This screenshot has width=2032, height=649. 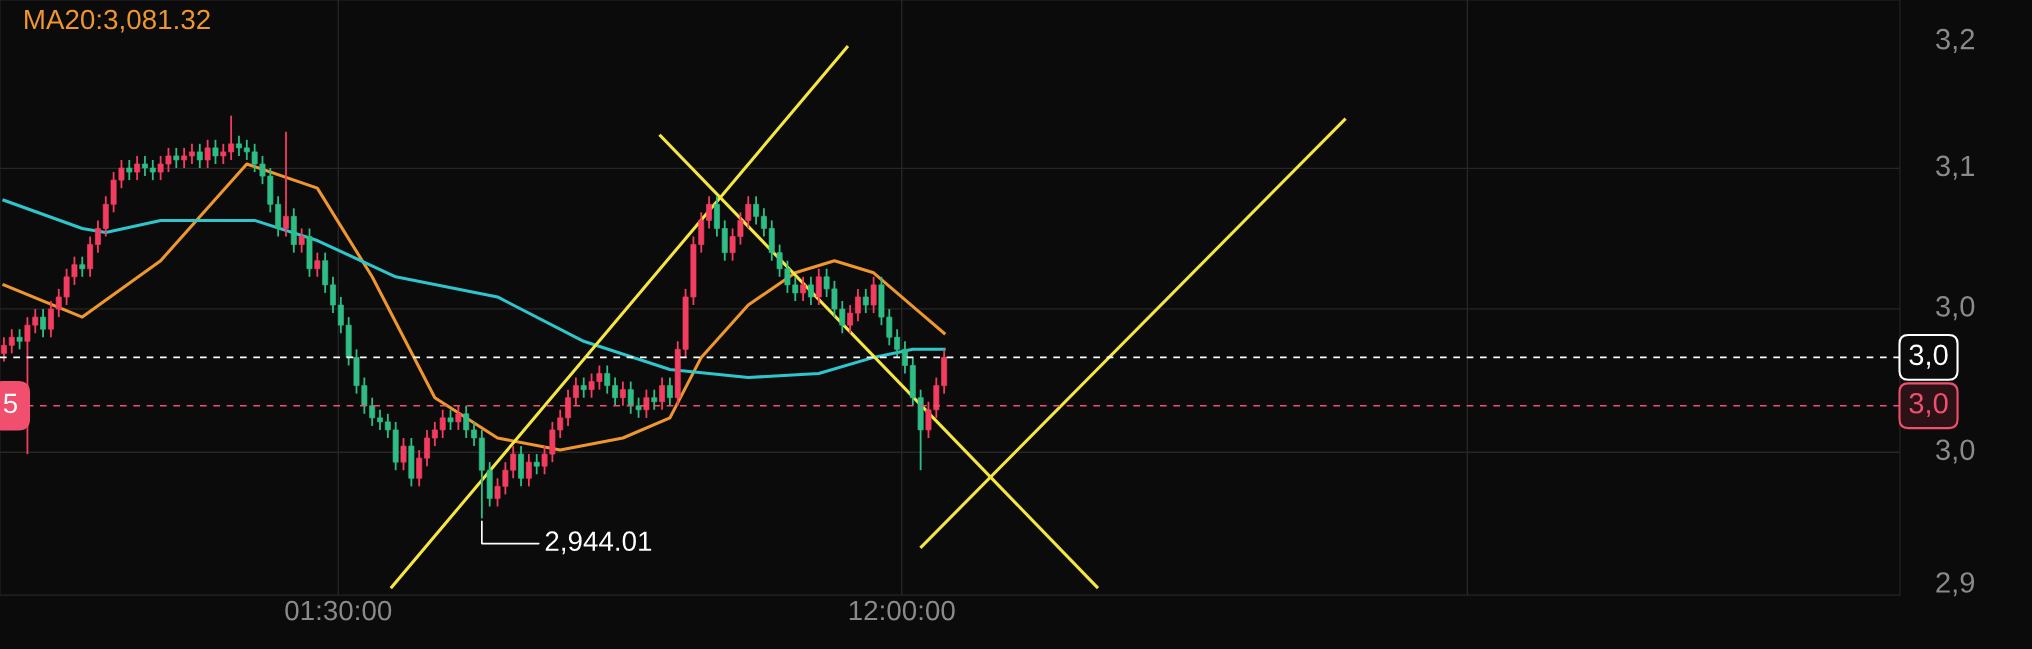 I want to click on text: MA20:3,081.32, so click(x=117, y=21).